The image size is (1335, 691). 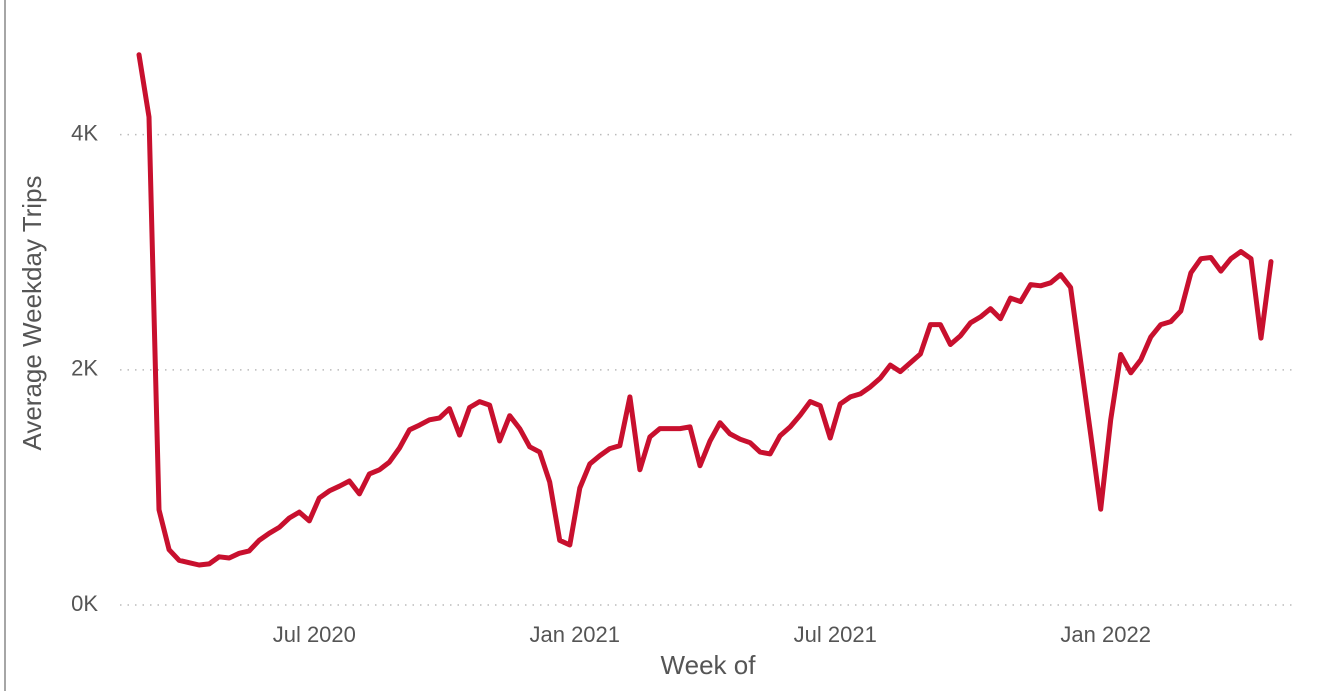 I want to click on x-axis-title: Week of, so click(x=709, y=665).